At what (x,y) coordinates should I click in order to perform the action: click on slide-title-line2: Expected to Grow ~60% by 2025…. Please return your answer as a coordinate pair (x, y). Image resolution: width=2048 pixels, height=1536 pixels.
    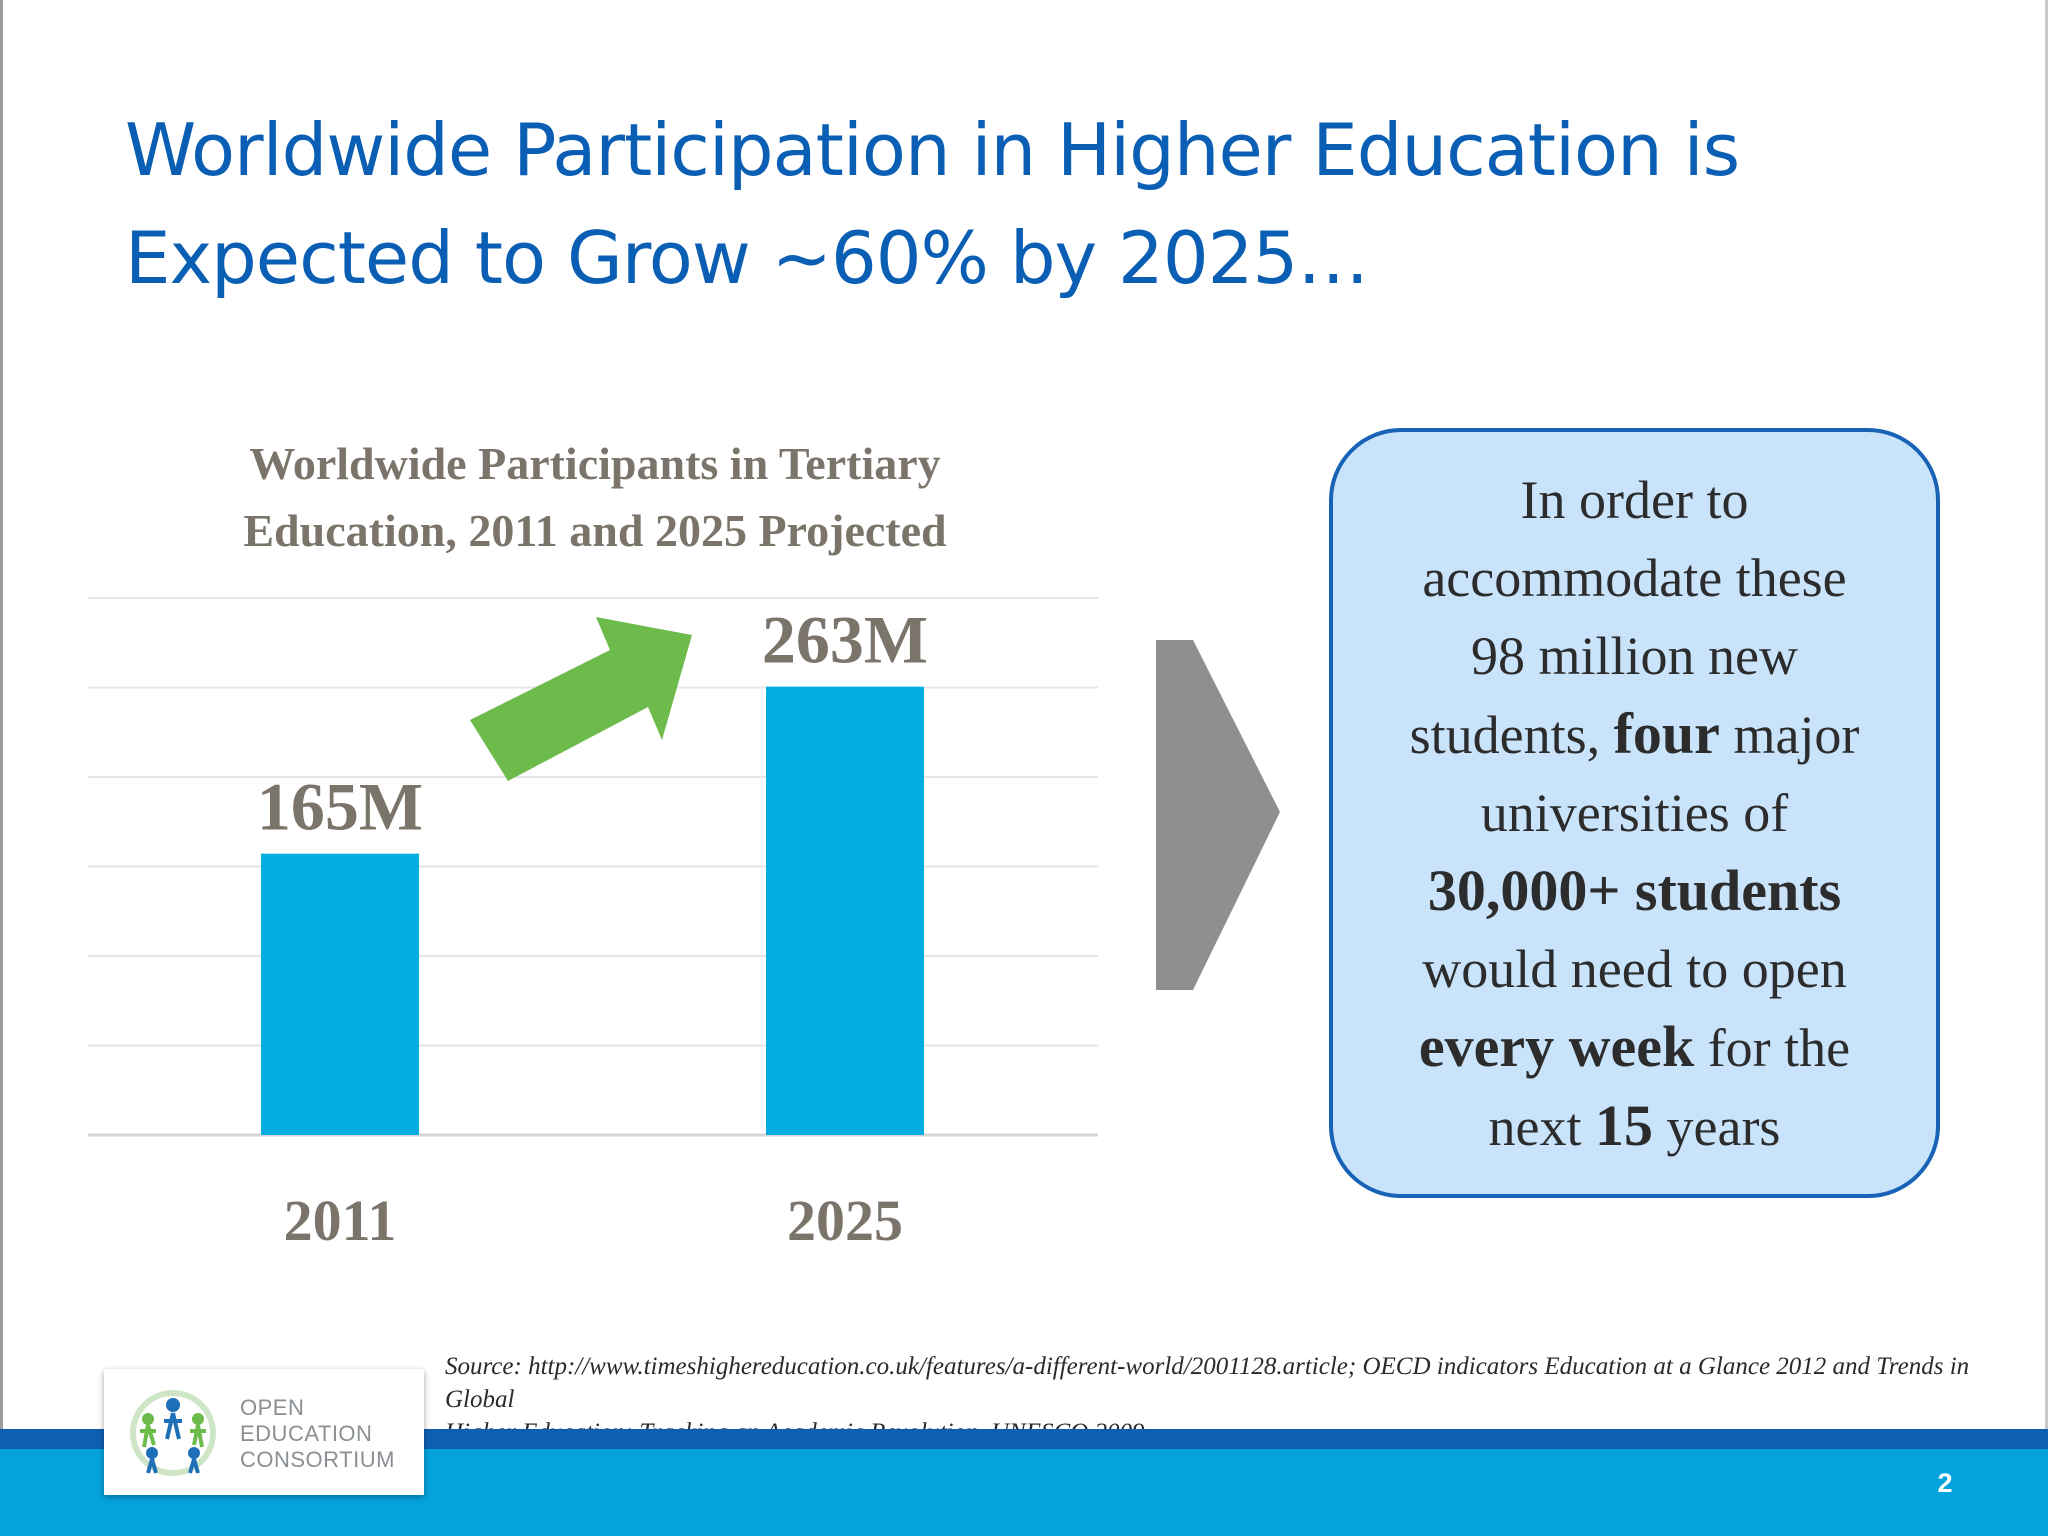
    Looking at the image, I should click on (747, 258).